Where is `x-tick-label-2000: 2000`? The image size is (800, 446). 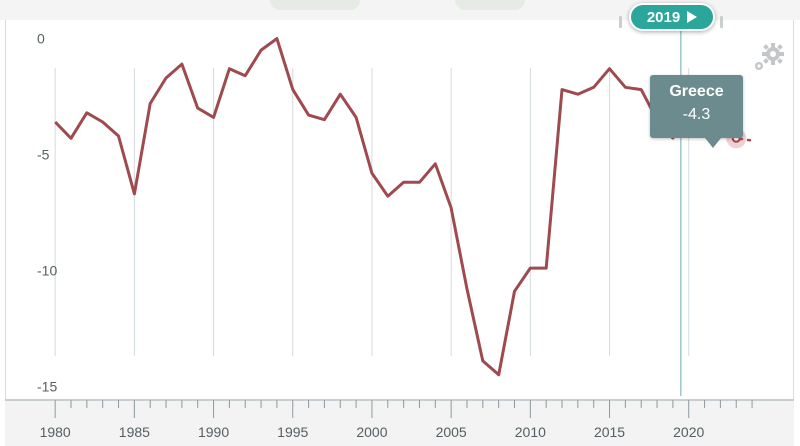 x-tick-label-2000: 2000 is located at coordinates (371, 432).